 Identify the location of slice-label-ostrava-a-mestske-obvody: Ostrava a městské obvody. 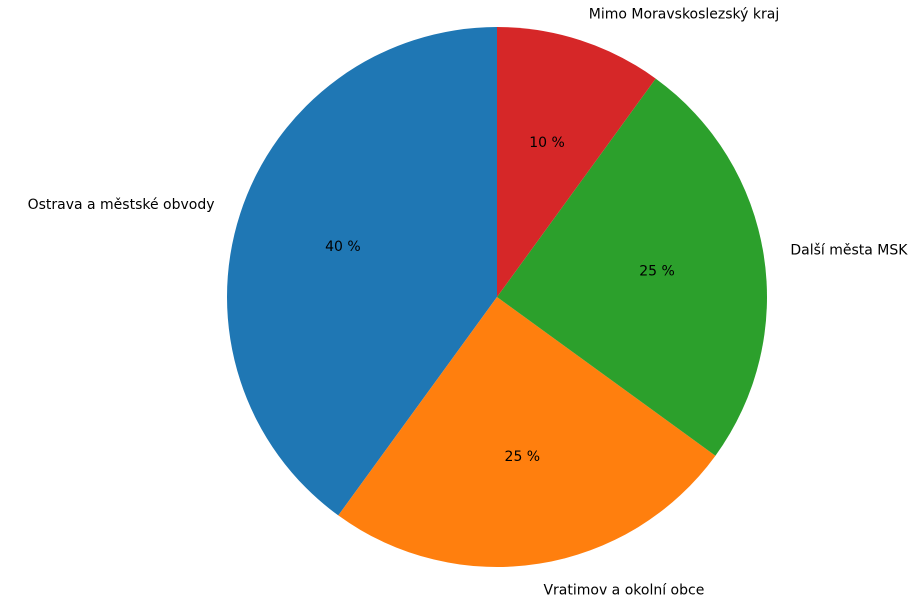
(121, 205).